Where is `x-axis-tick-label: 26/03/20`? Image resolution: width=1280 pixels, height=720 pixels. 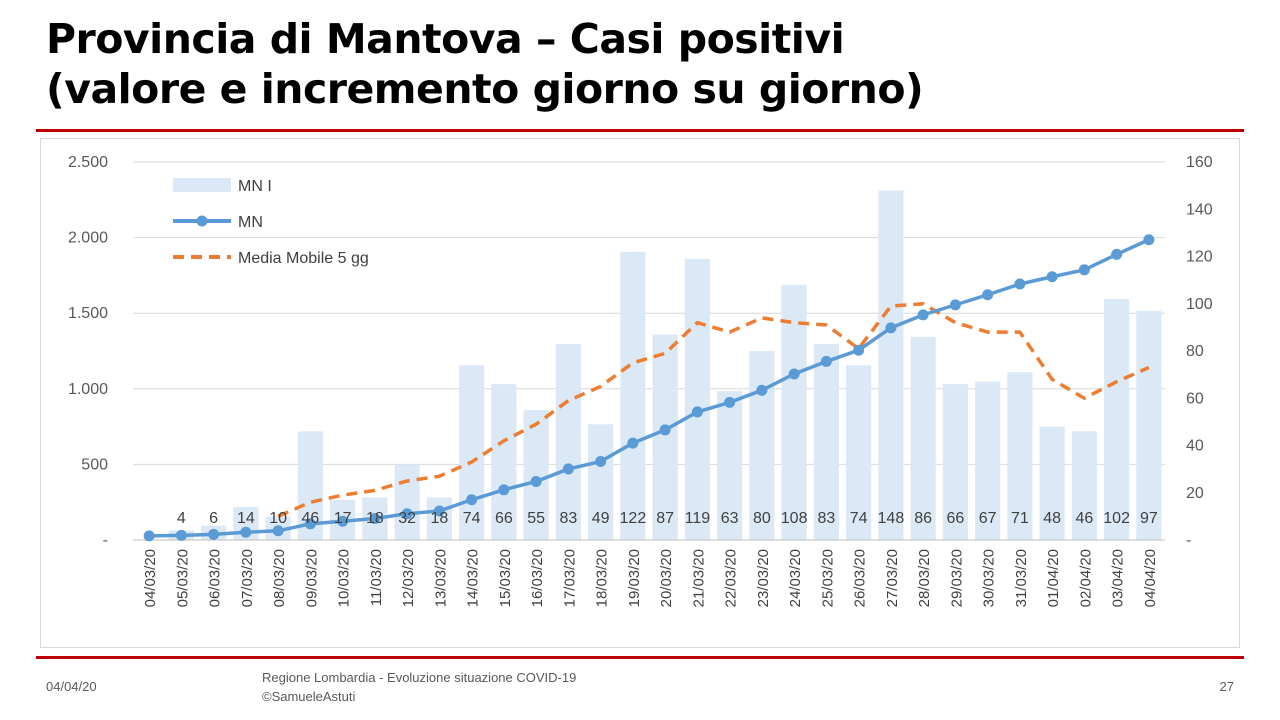
x-axis-tick-label: 26/03/20 is located at coordinates (860, 578).